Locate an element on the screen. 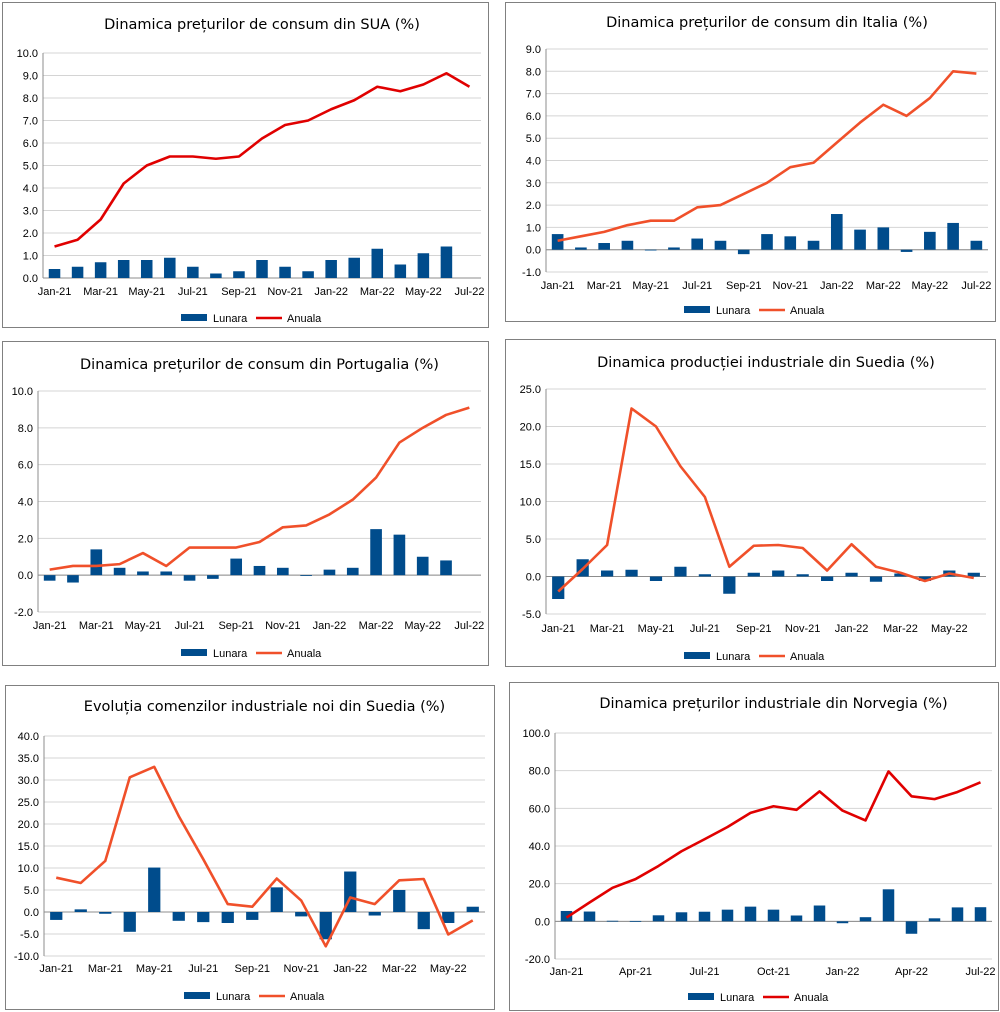 This screenshot has height=1012, width=1000. y-tick-label: 5.0 is located at coordinates (30, 167).